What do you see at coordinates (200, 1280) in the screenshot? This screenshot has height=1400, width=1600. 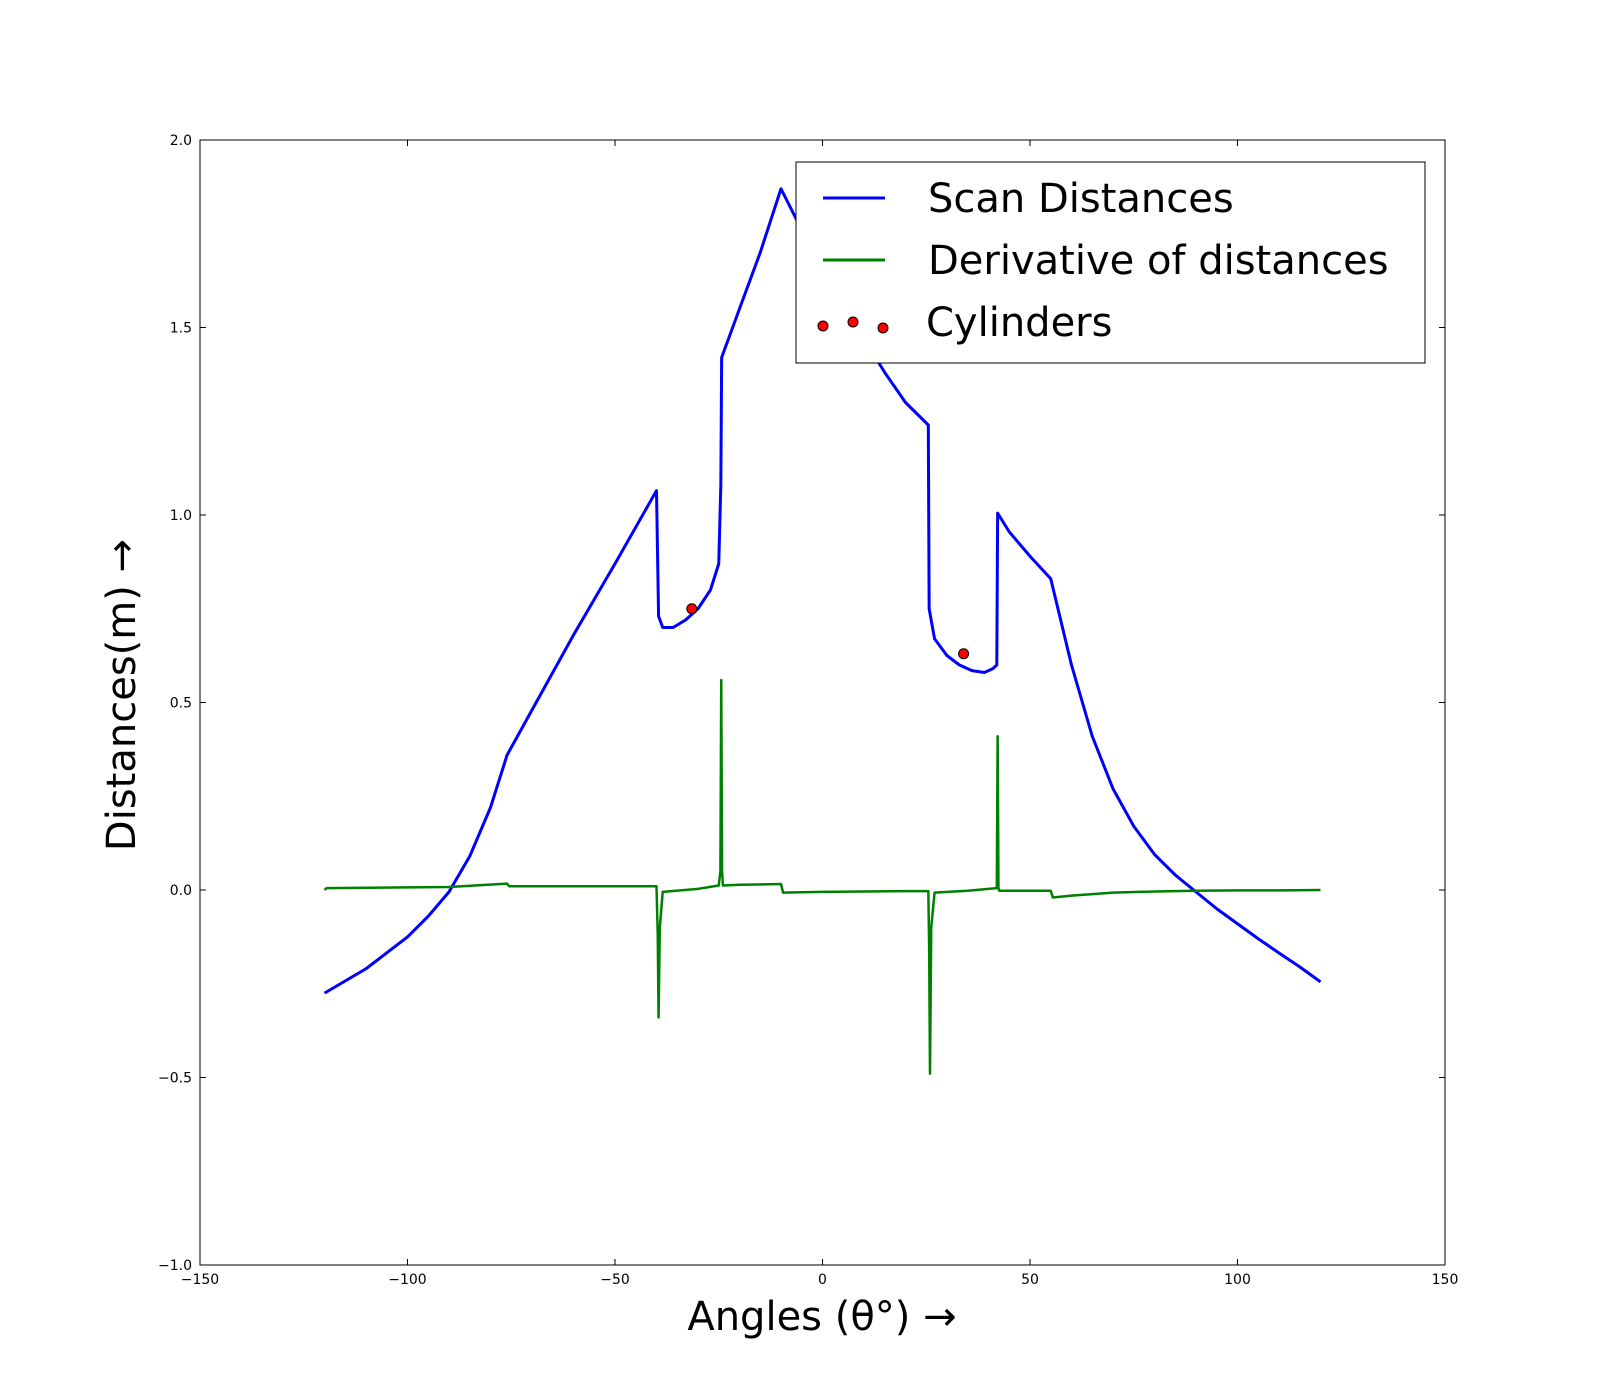 I see `x-tick-label: −150` at bounding box center [200, 1280].